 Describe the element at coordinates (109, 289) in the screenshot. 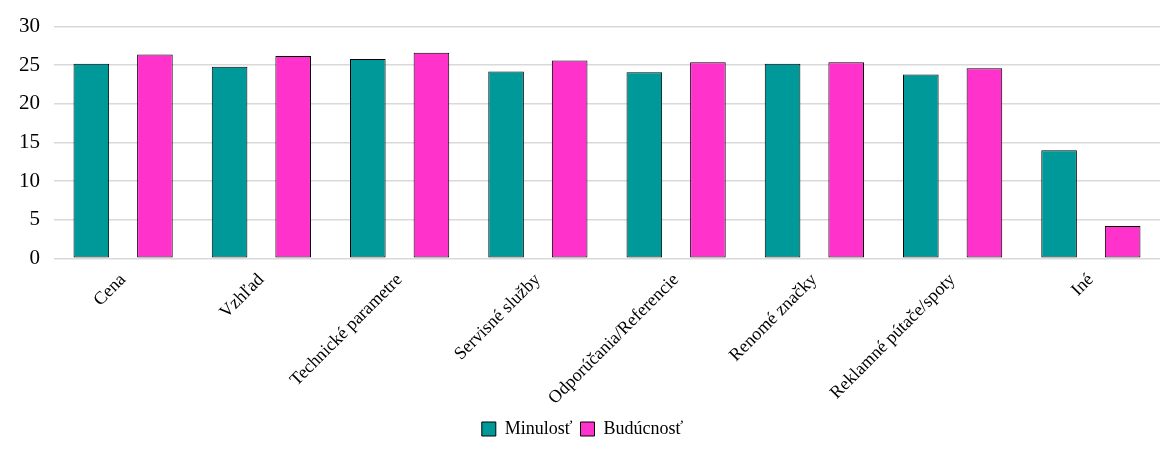

I see `x-tick-label: Cena` at that location.